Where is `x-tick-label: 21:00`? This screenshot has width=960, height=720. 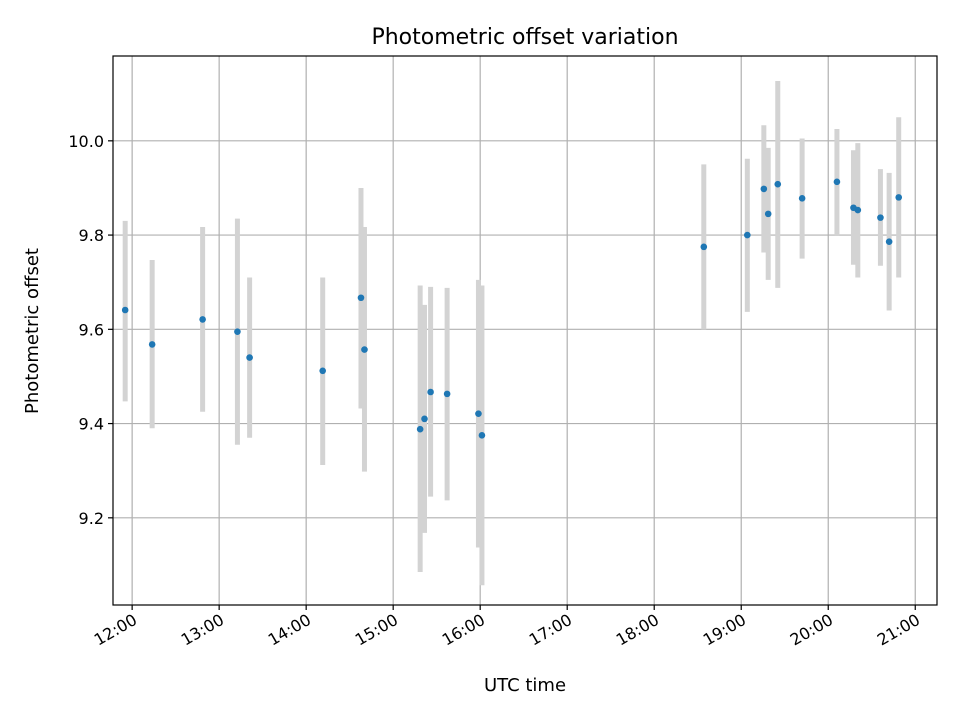 x-tick-label: 21:00 is located at coordinates (898, 630).